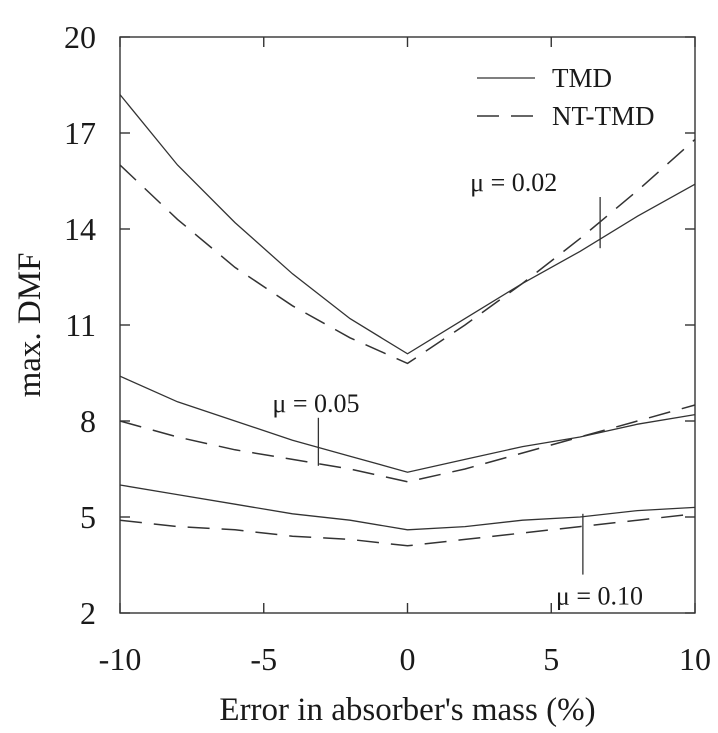  What do you see at coordinates (695, 659) in the screenshot?
I see `x-tick-label: 10` at bounding box center [695, 659].